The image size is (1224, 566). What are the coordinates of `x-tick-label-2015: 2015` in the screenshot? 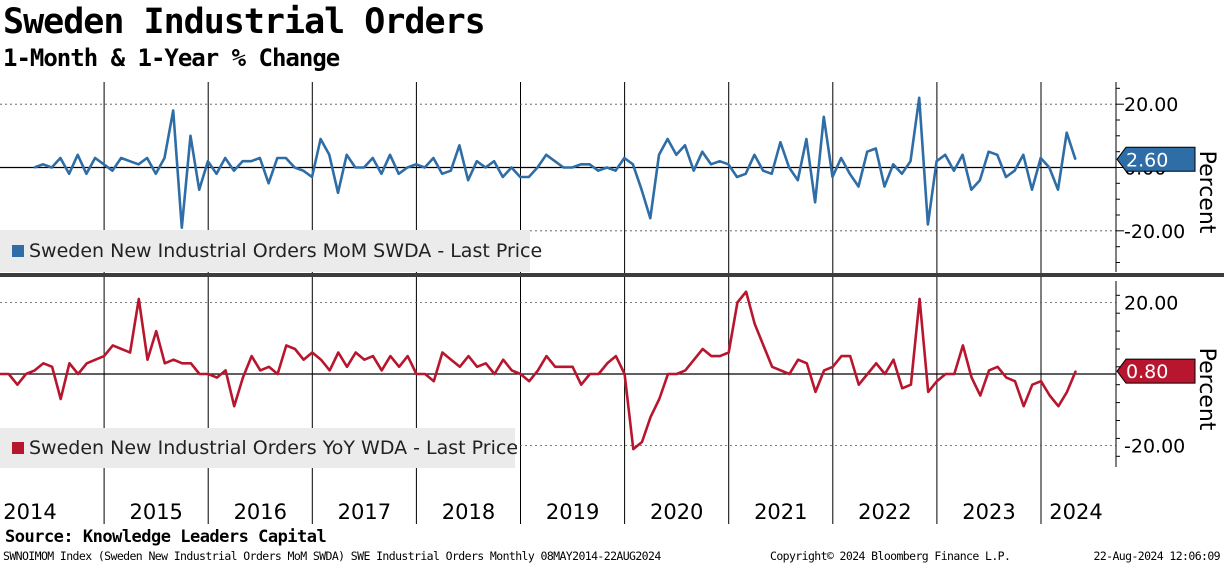 It's located at (155, 512).